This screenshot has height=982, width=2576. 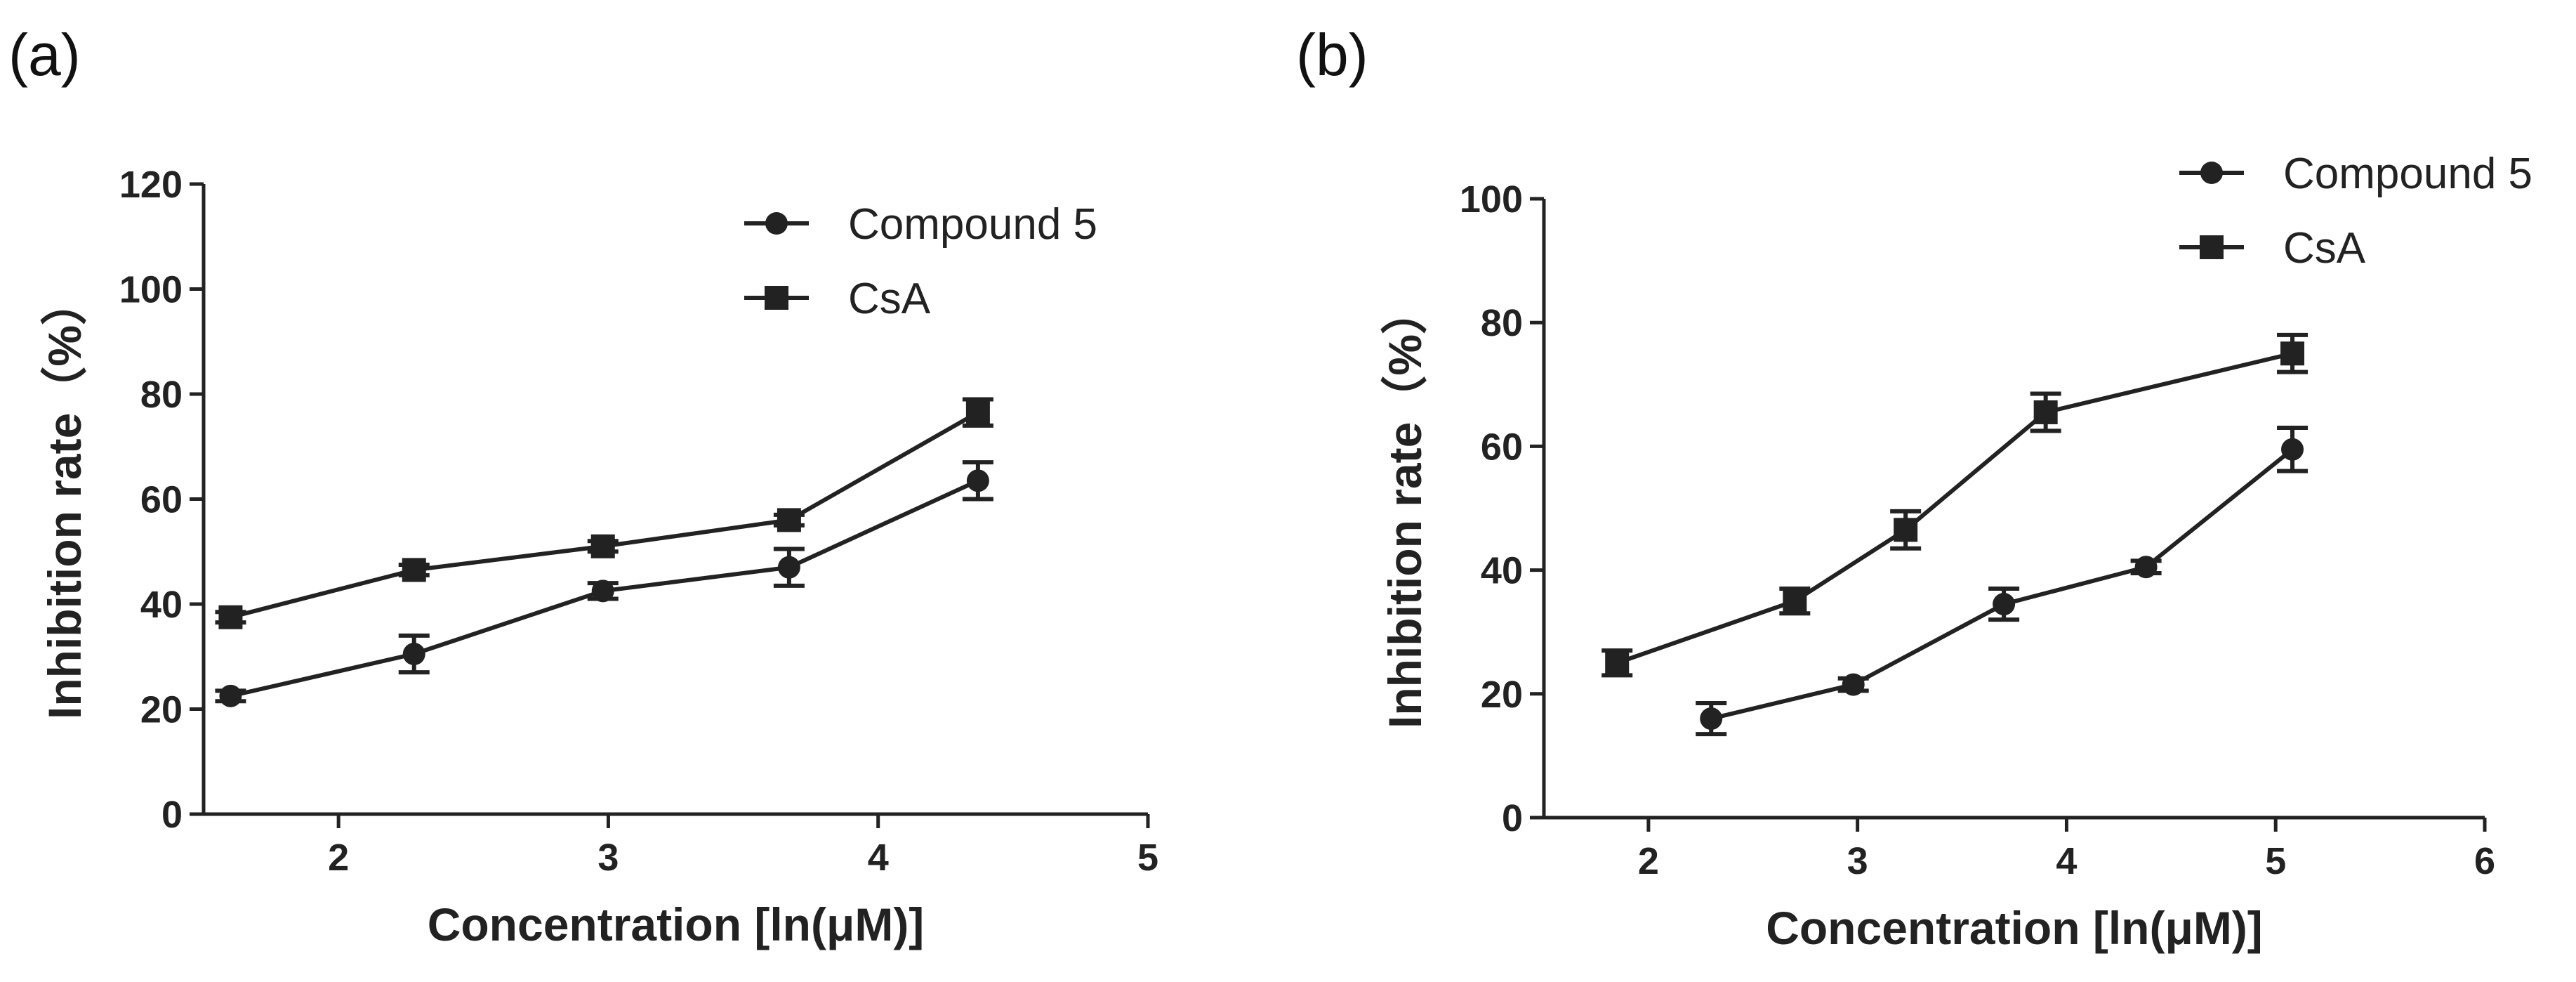 What do you see at coordinates (1332, 55) in the screenshot?
I see `panel-label-b: (b)` at bounding box center [1332, 55].